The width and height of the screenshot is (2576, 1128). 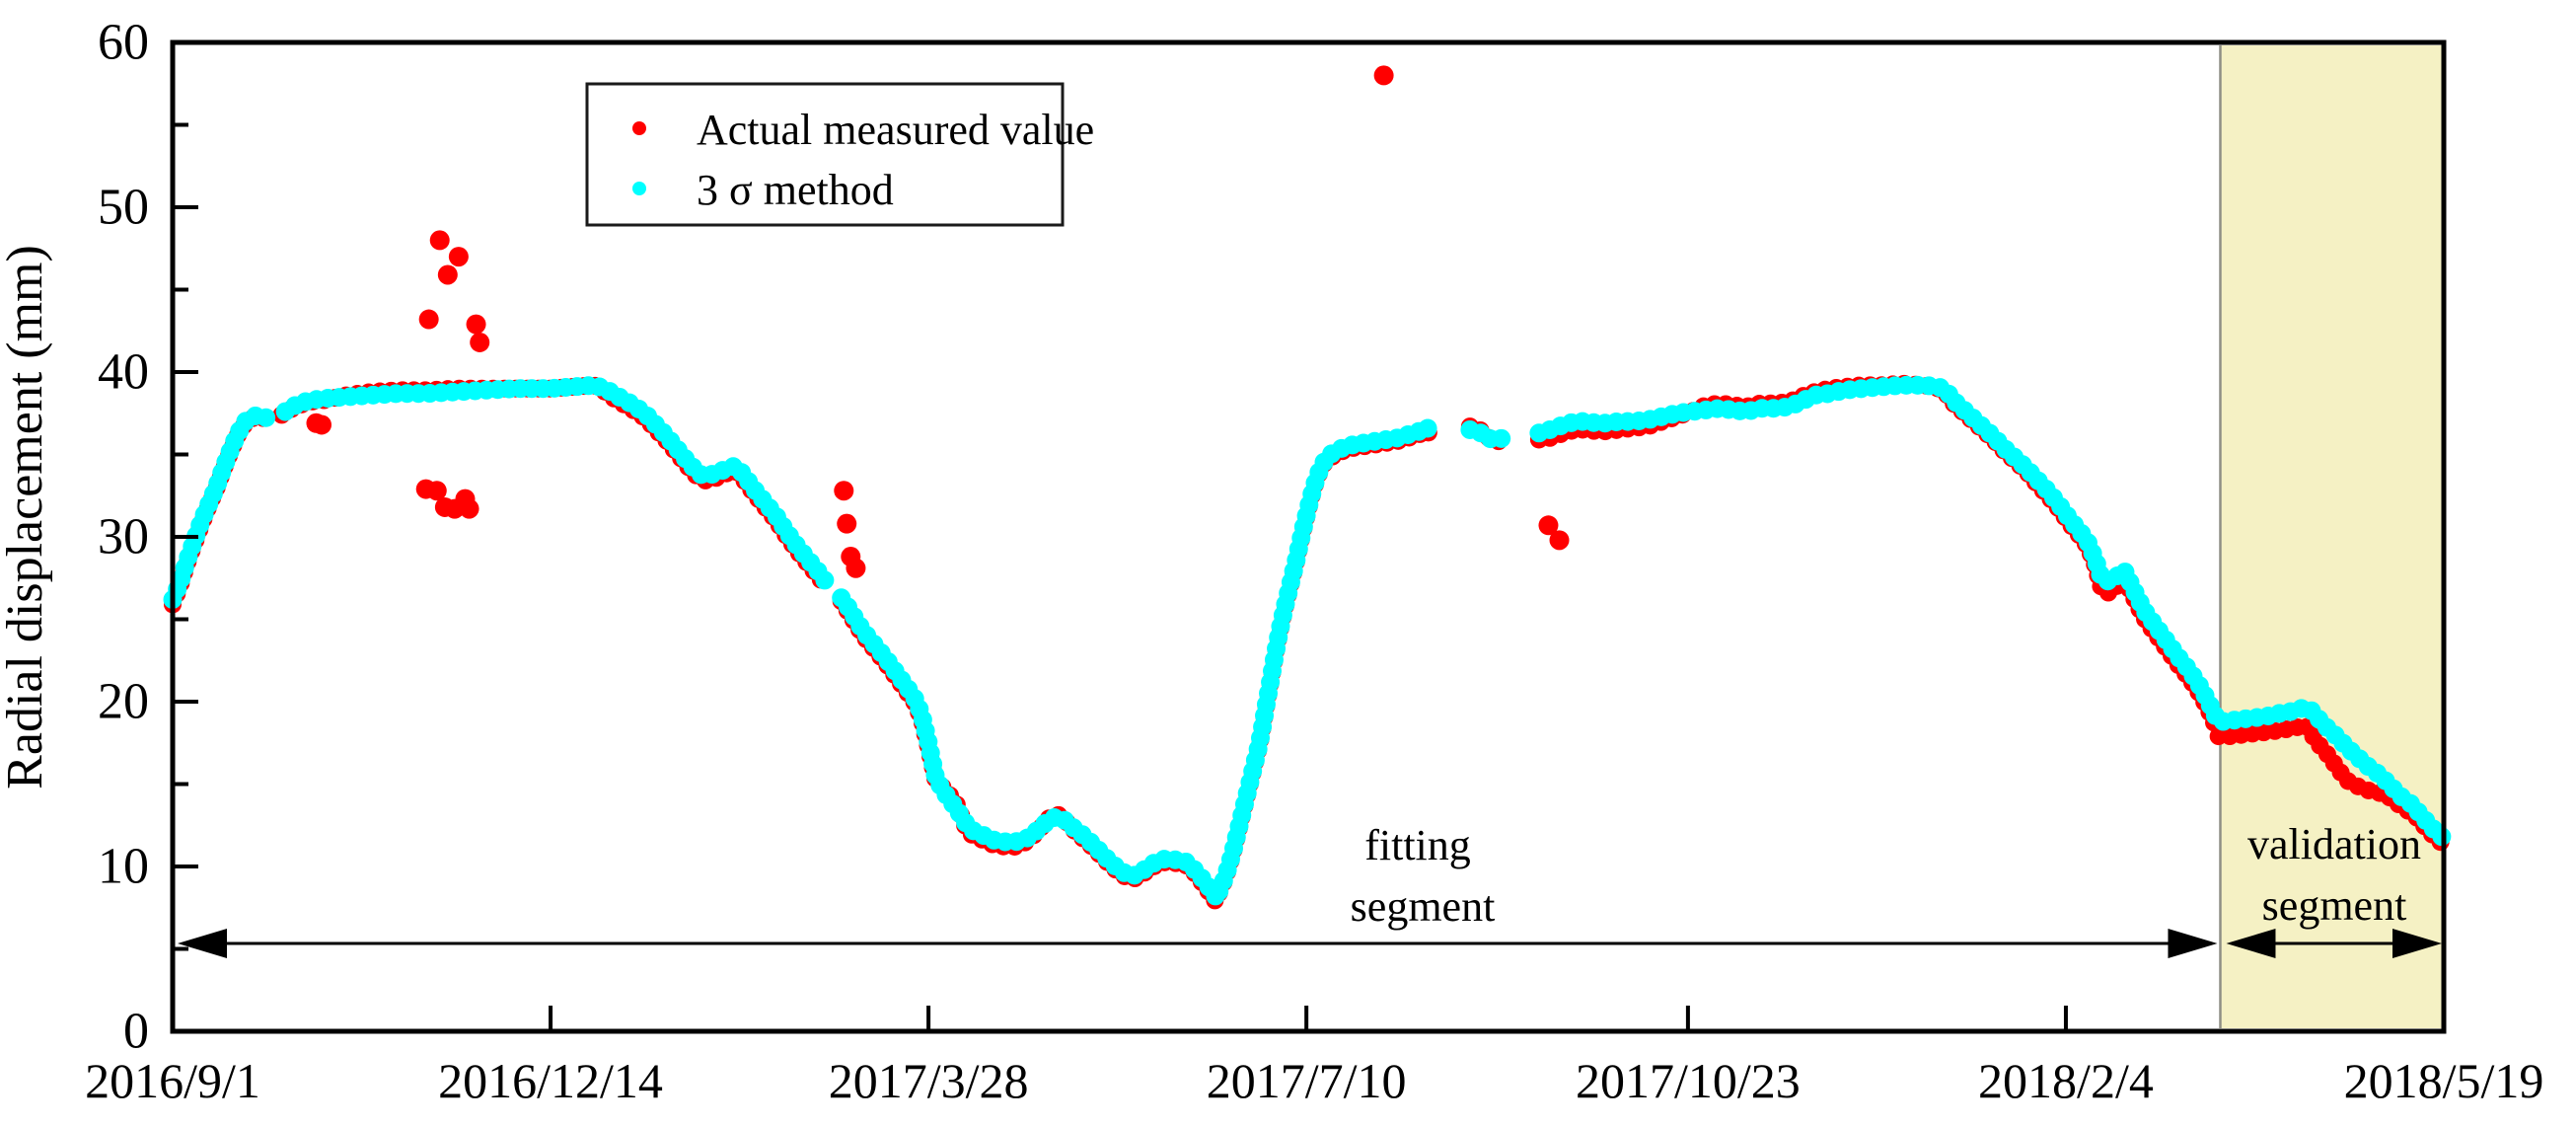 I want to click on validation-segment-annotation: validation segment, so click(x=2334, y=875).